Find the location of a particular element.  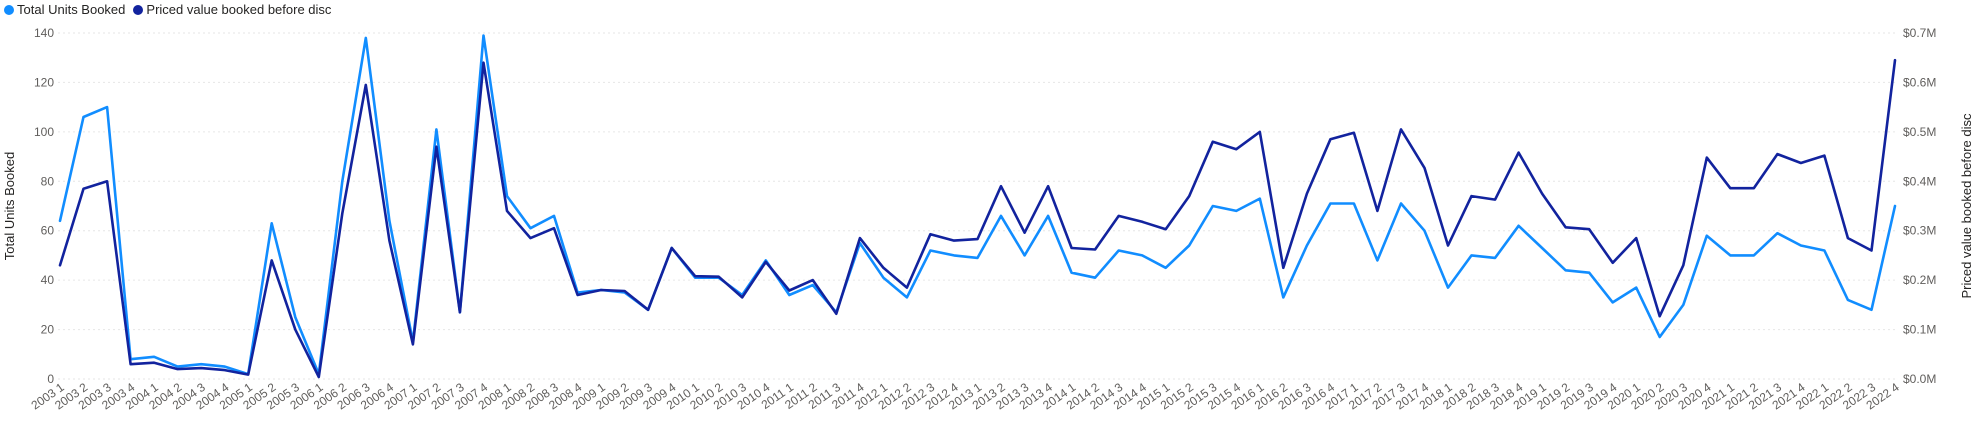

y2-tick-label: $0.7M is located at coordinates (1919, 33).